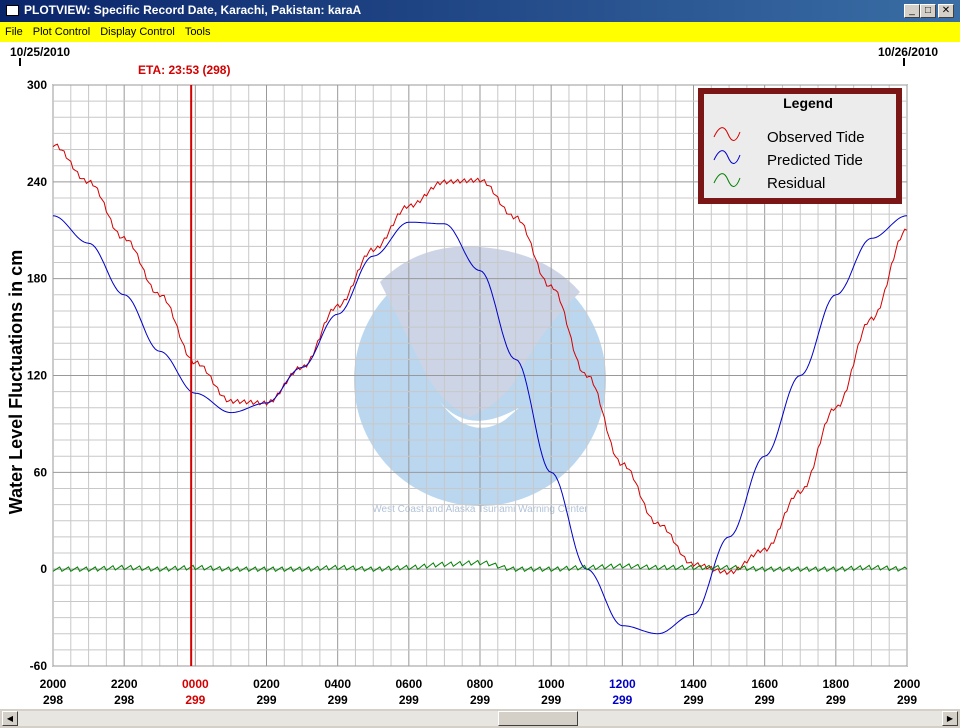 The height and width of the screenshot is (728, 960). I want to click on menu-display-control: Display Control, so click(137, 32).